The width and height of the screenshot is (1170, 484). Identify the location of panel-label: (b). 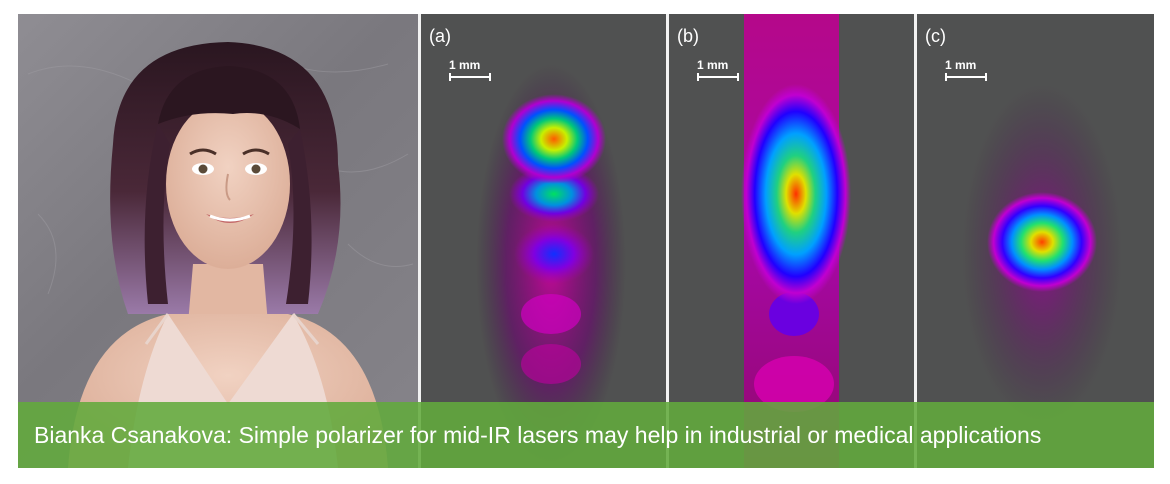
(688, 36).